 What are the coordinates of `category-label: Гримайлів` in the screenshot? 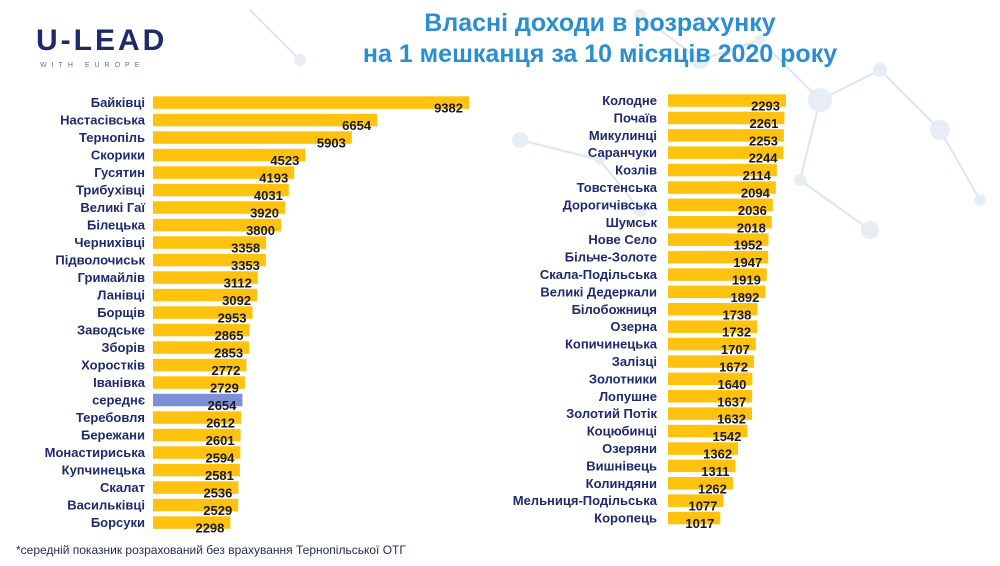 It's located at (111, 277).